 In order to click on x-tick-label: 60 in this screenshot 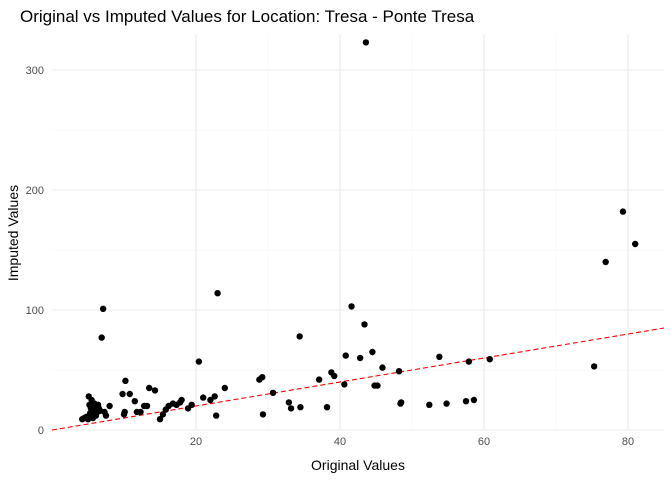, I will do `click(484, 442)`.